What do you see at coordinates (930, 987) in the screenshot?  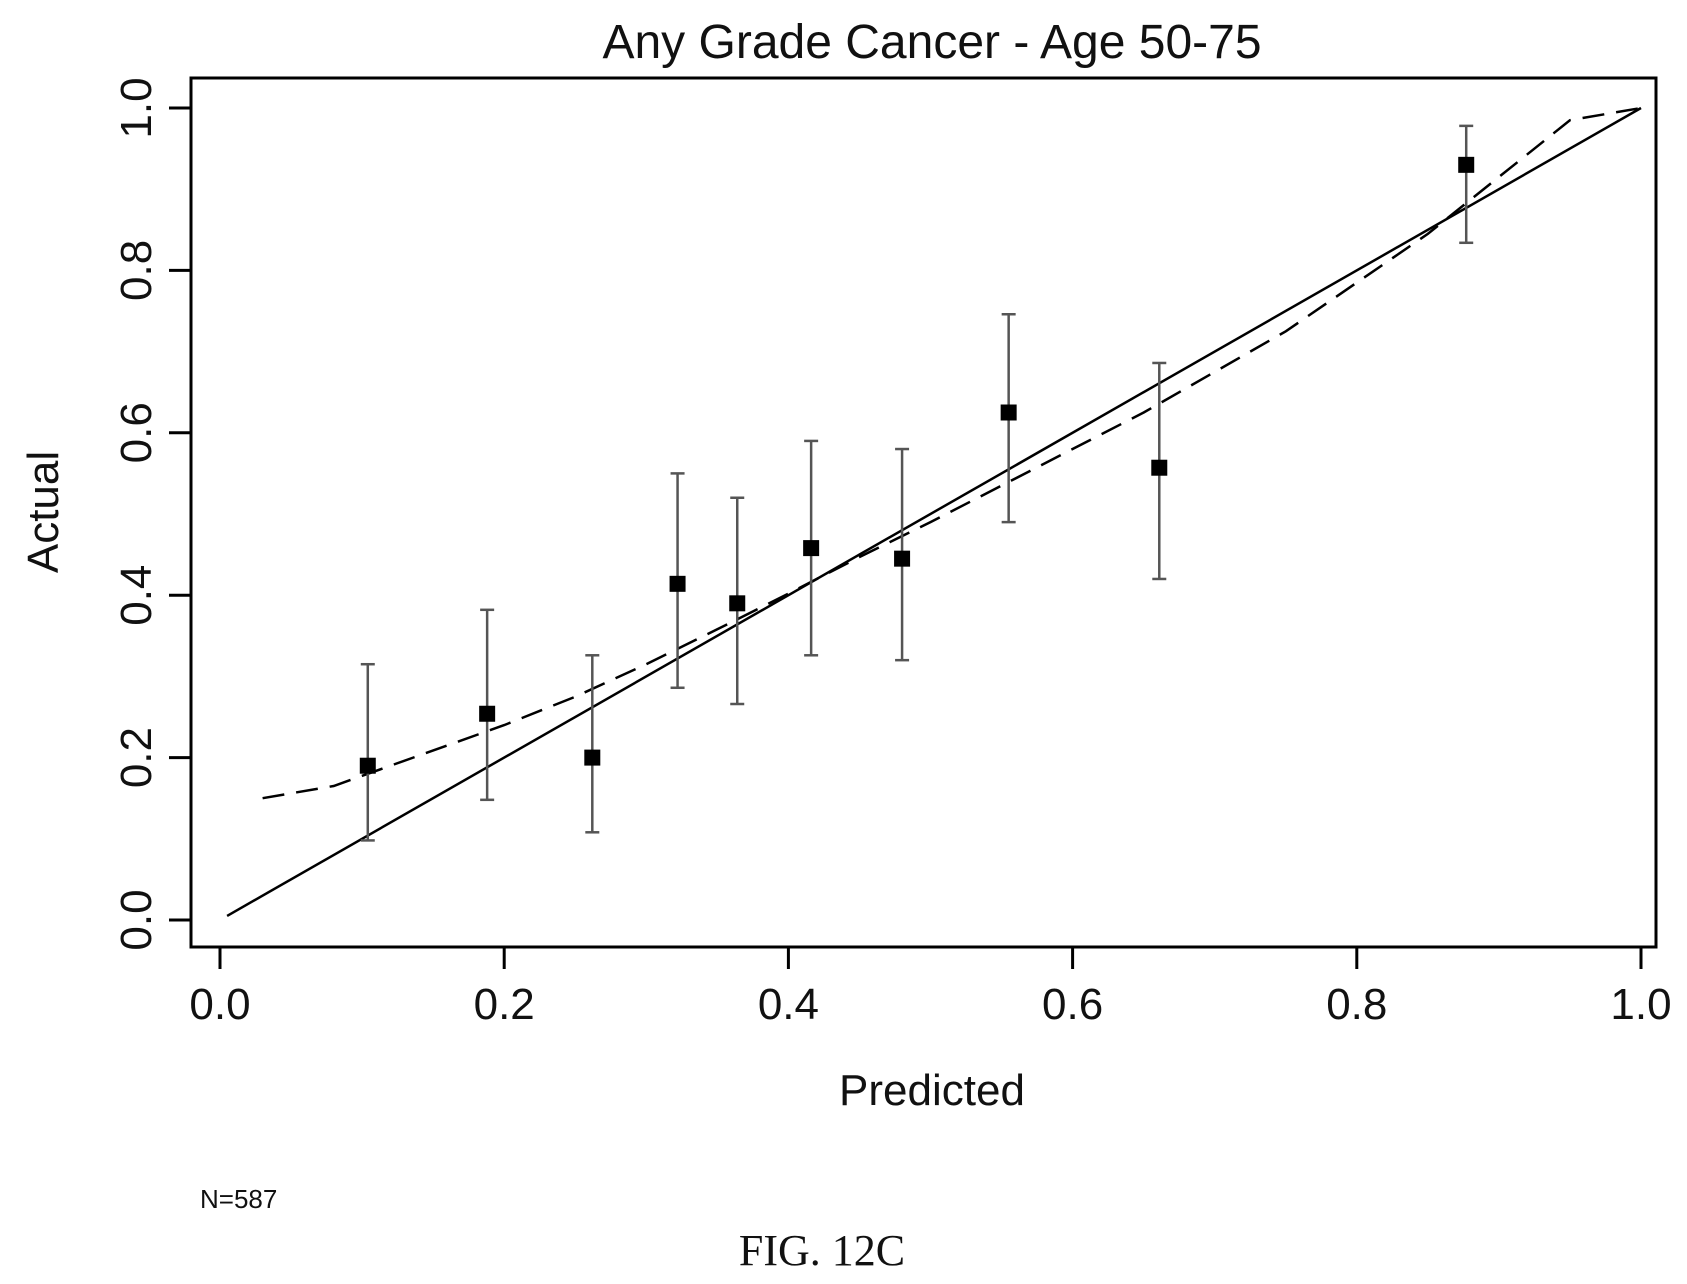 I see `x-axis: 0.0 0.2 0.4 0.6 0.8 1.0` at bounding box center [930, 987].